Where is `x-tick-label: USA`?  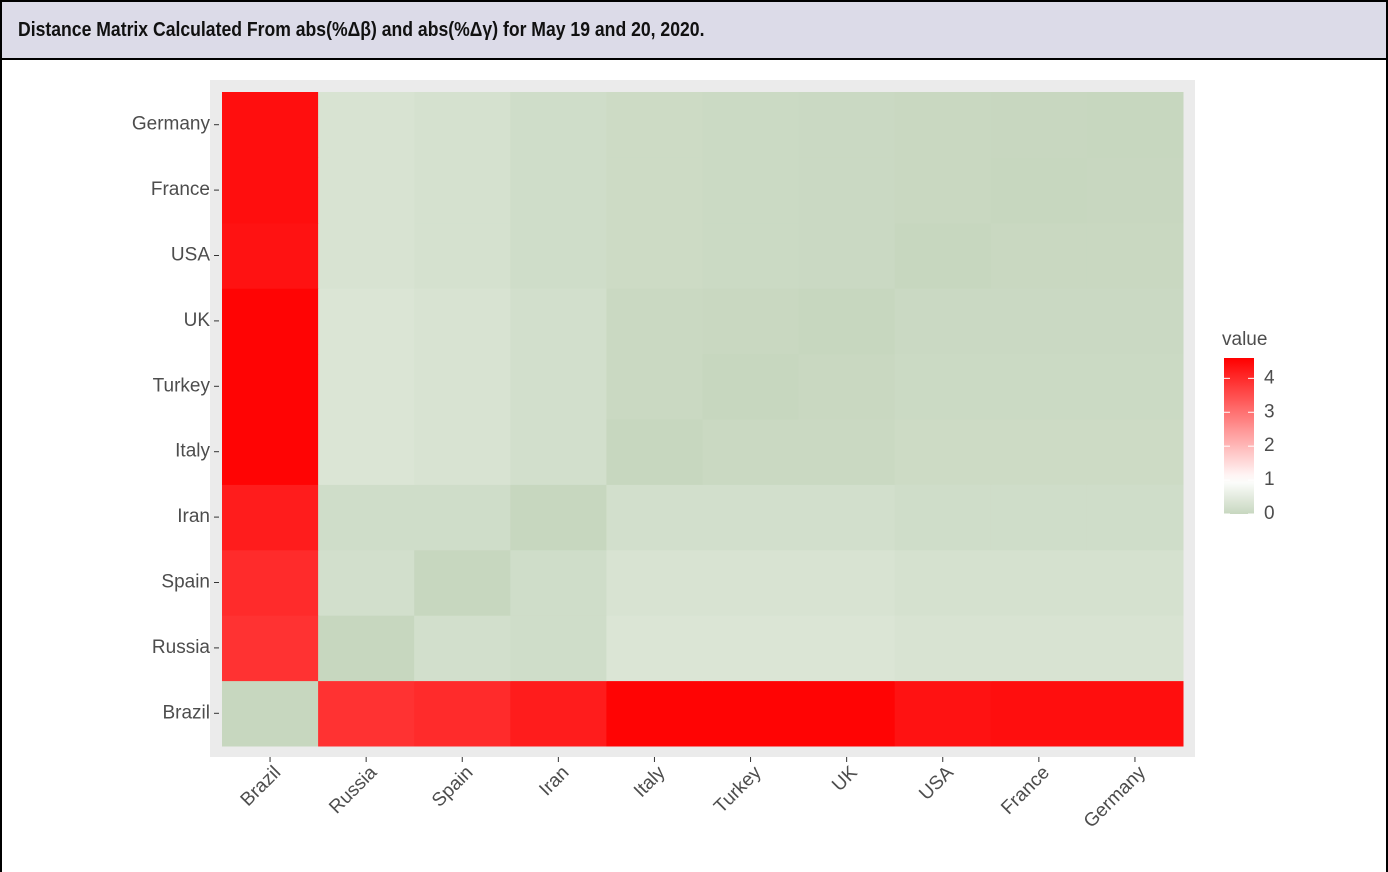
x-tick-label: USA is located at coordinates (936, 783).